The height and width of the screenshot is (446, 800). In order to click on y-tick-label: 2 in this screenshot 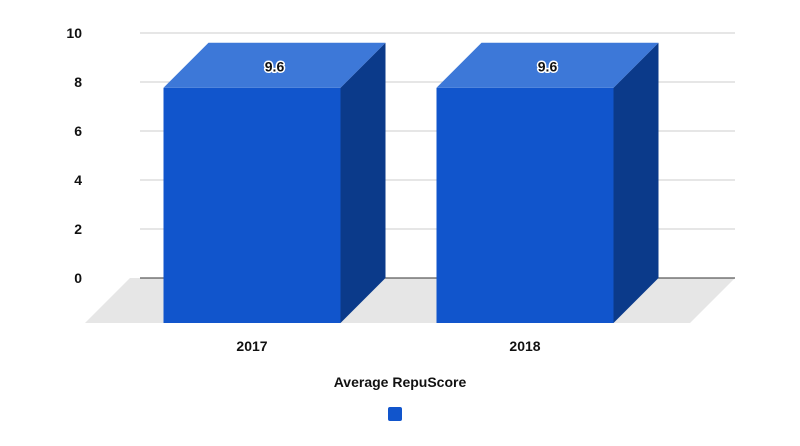, I will do `click(78, 229)`.